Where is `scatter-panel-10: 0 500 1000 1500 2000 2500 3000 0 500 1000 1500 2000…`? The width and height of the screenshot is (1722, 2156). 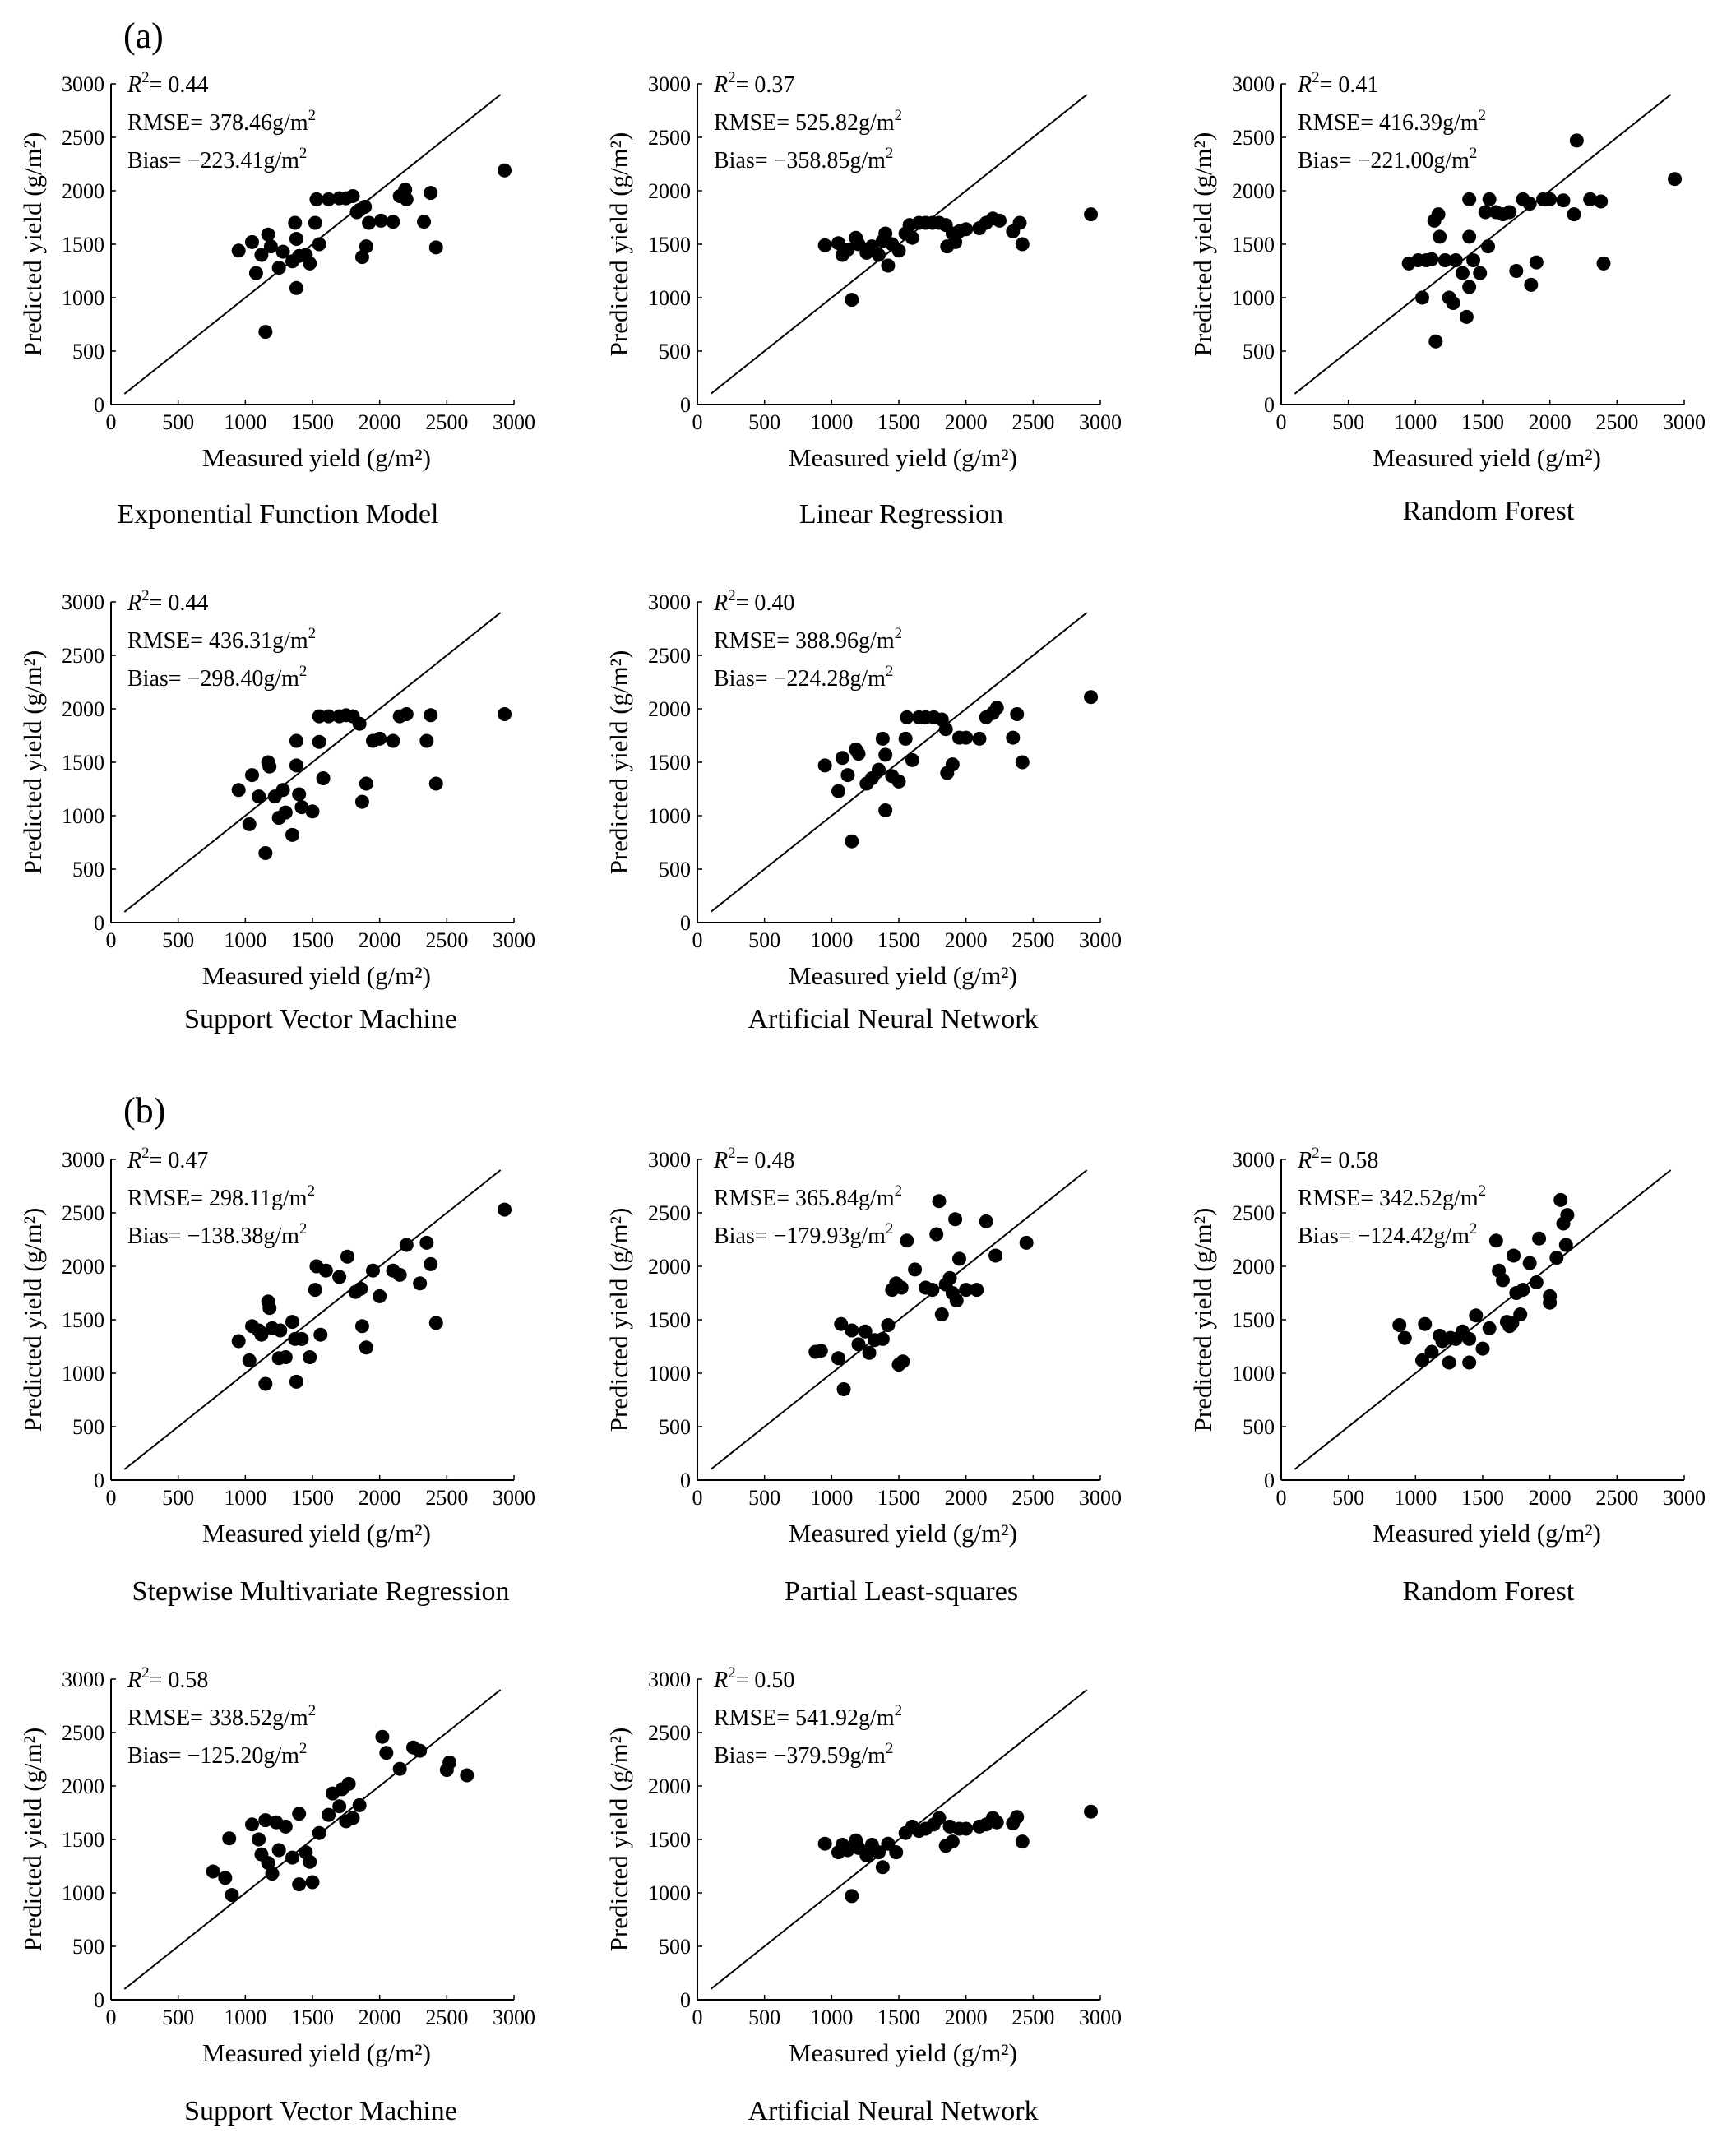 scatter-panel-10: 0 500 1000 1500 2000 2500 3000 0 500 1000 1500 2000… is located at coordinates (863, 1895).